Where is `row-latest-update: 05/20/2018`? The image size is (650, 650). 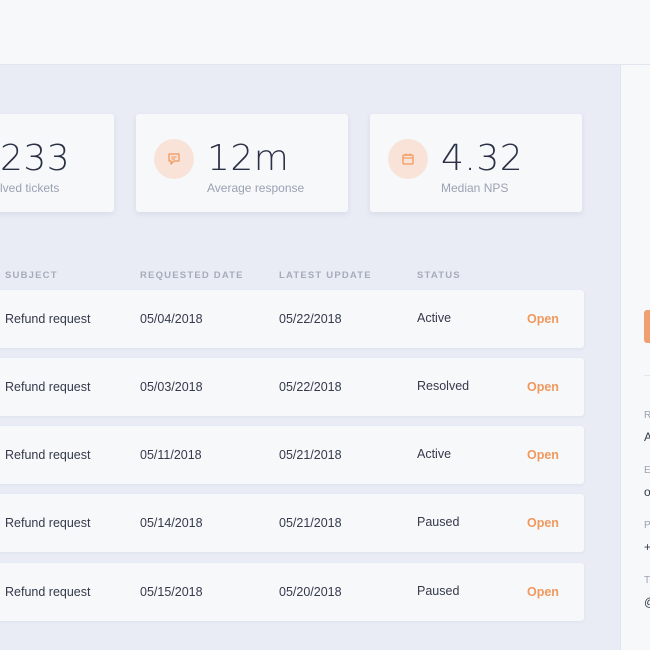
row-latest-update: 05/20/2018 is located at coordinates (310, 592).